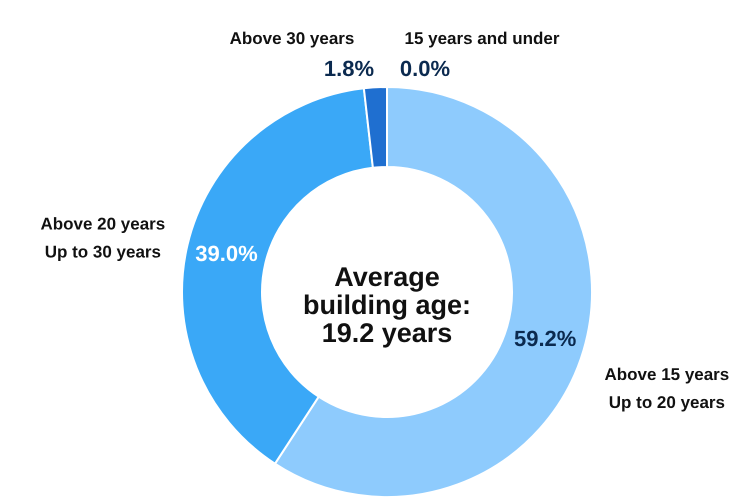 Image resolution: width=748 pixels, height=501 pixels. I want to click on slice-label: Above 20 years Up to 30 years, so click(103, 238).